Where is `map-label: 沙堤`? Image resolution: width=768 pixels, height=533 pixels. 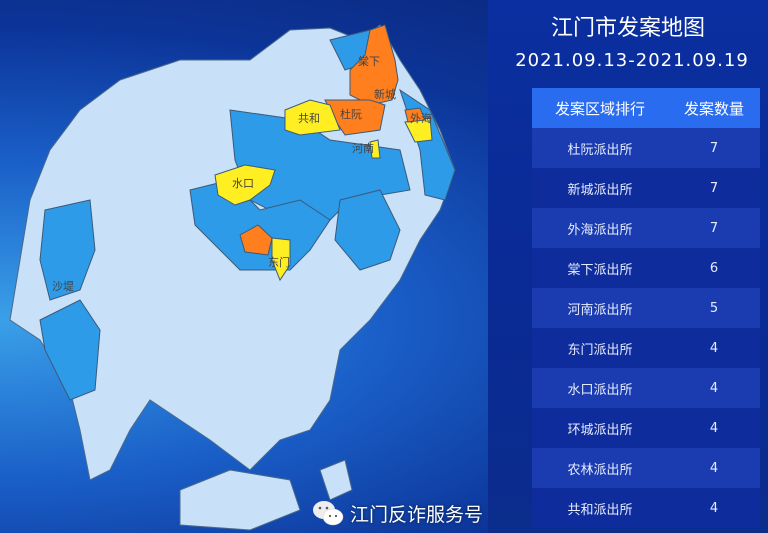 map-label: 沙堤 is located at coordinates (63, 286).